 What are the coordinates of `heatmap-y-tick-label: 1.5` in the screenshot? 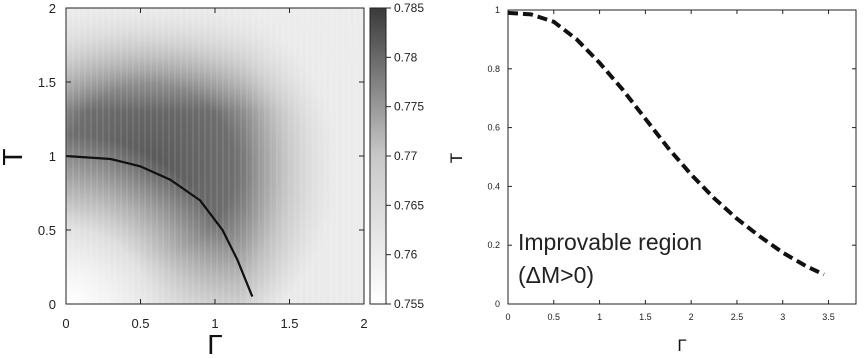 It's located at (47, 82).